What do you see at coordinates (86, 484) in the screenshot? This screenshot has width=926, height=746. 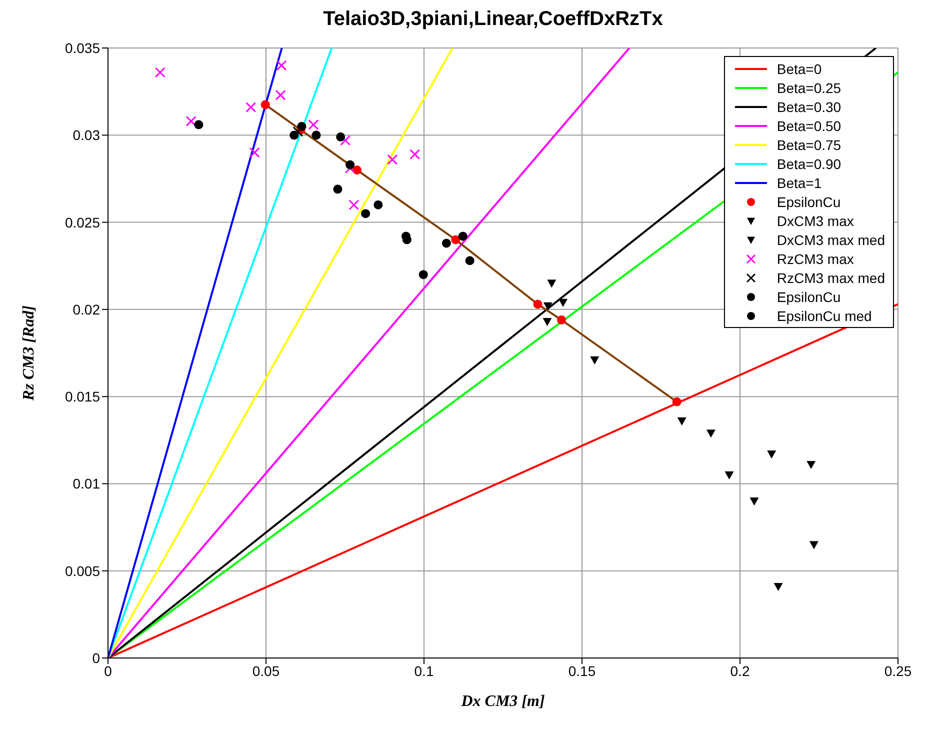 I see `y-tick-label: 0.01` at bounding box center [86, 484].